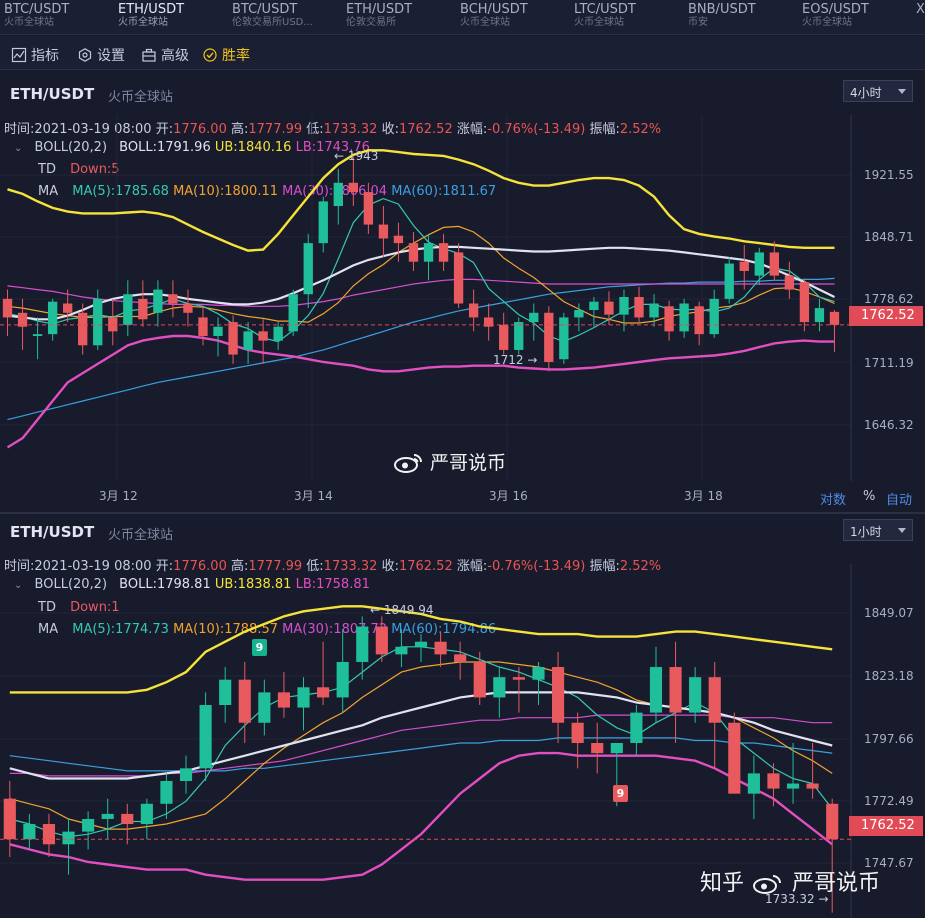  Describe the element at coordinates (85, 55) in the screenshot. I see `gear-icon` at that location.